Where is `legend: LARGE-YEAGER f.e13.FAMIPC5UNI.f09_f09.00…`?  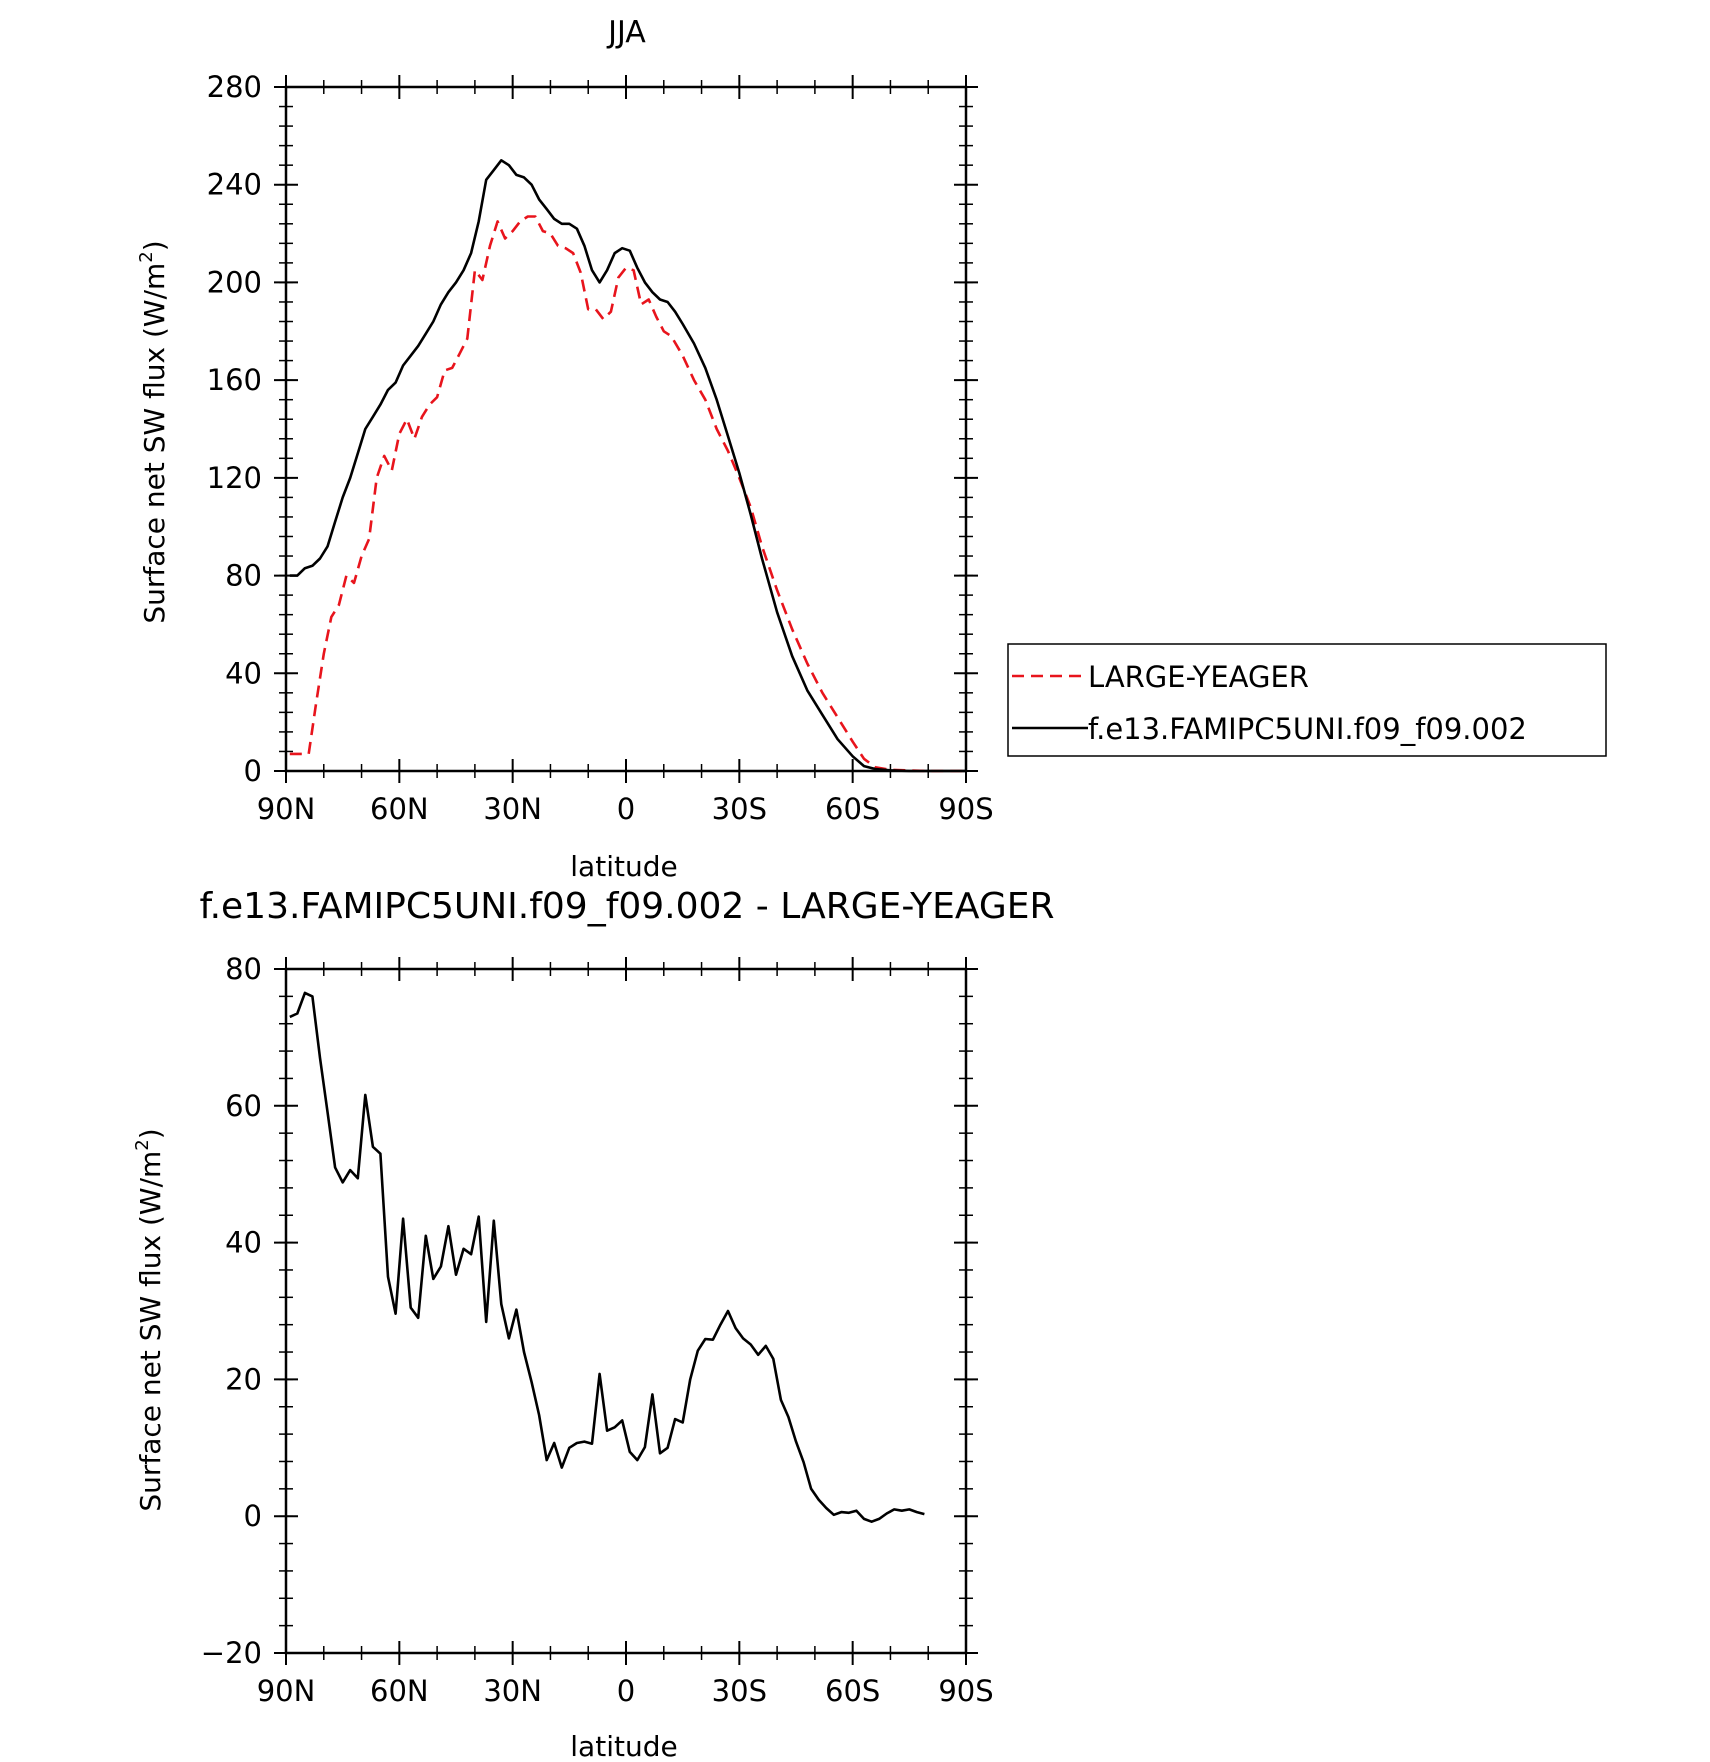
legend: LARGE-YEAGER f.e13.FAMIPC5UNI.f09_f09.00… is located at coordinates (1307, 700).